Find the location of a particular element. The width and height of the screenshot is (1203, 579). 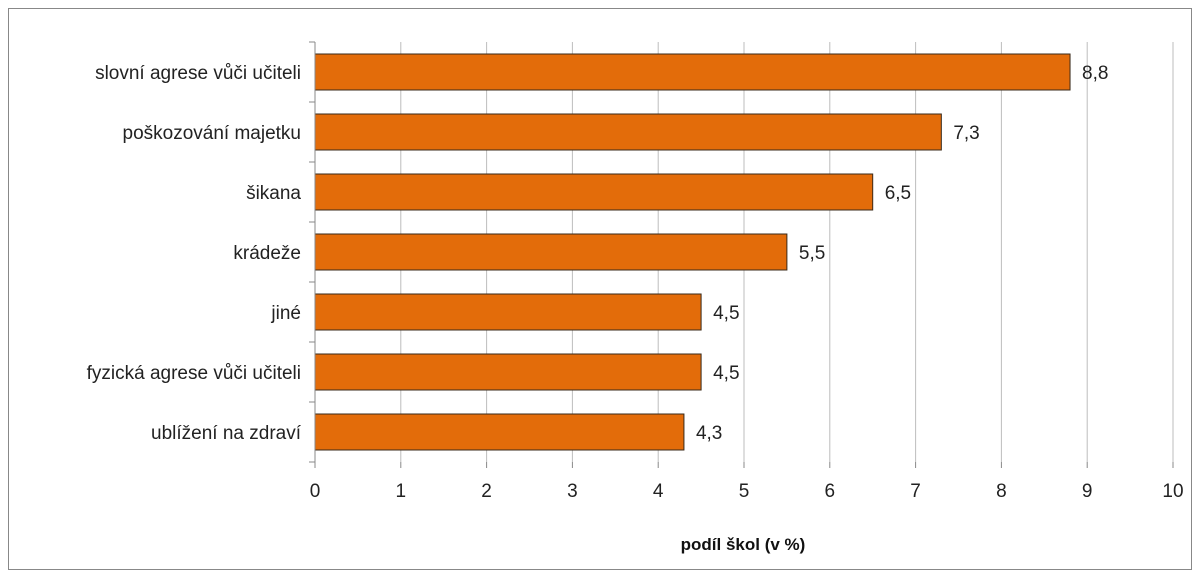

category-label: ublížení na zdraví is located at coordinates (226, 433).